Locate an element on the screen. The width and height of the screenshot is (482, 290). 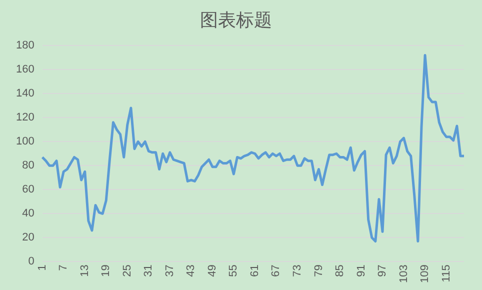
x-tick-label: 67 is located at coordinates (276, 270).